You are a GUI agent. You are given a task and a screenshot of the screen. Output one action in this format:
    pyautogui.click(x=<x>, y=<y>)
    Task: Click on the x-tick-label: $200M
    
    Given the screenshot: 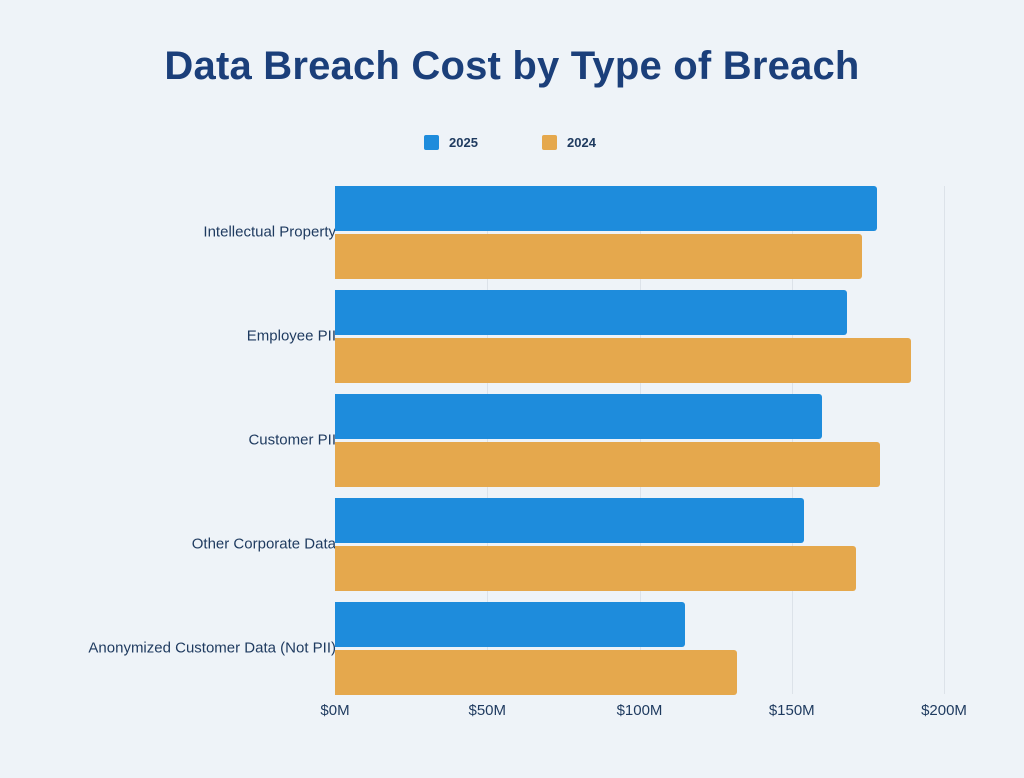 What is the action you would take?
    pyautogui.click(x=944, y=710)
    